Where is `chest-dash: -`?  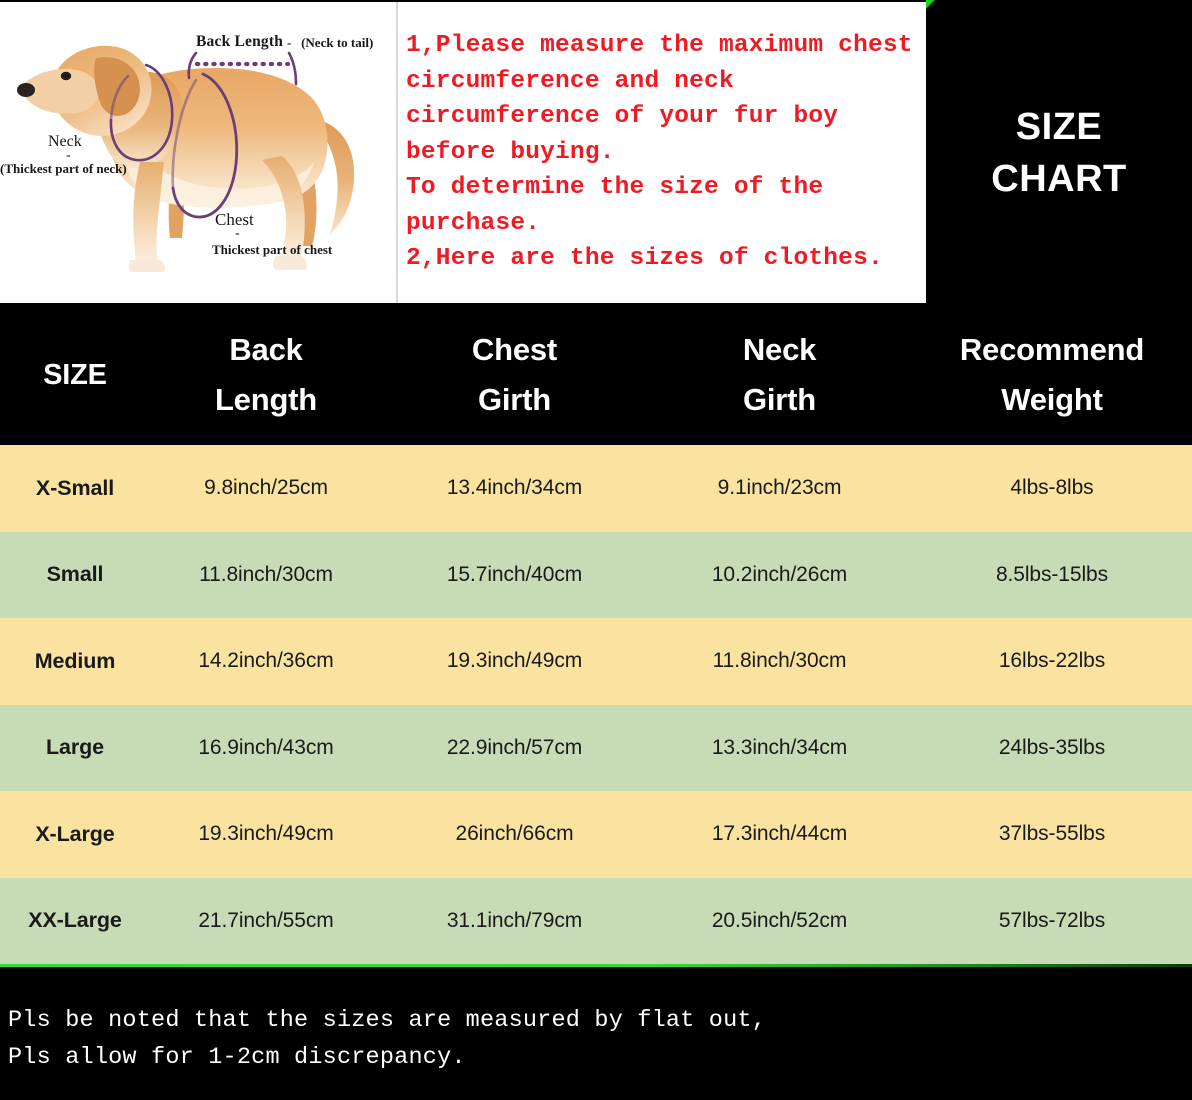 chest-dash: - is located at coordinates (237, 233).